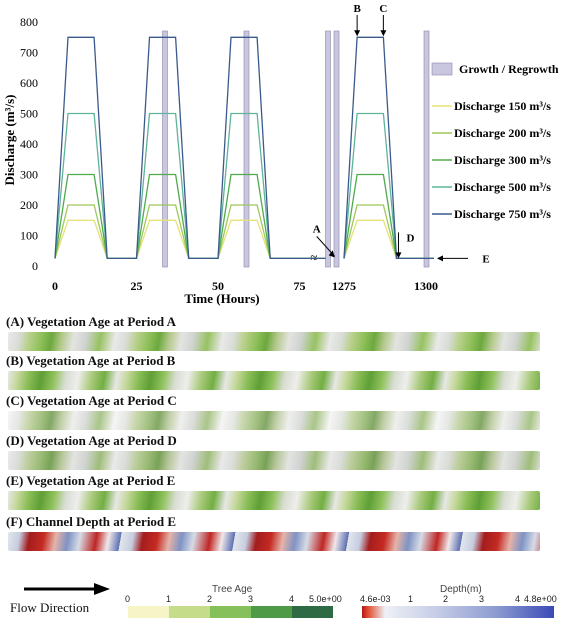  Describe the element at coordinates (137, 286) in the screenshot. I see `x-tick-label: 25` at that location.